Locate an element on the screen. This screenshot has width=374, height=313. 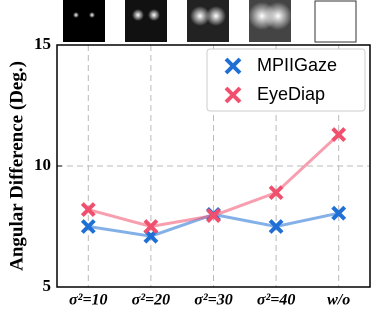
x-tick-label: w/o is located at coordinates (338, 300).